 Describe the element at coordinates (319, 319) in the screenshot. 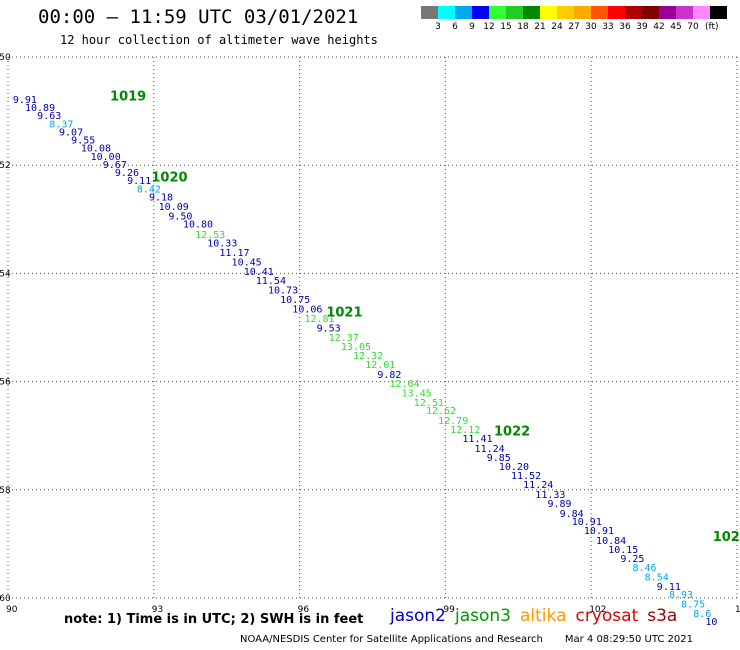

I see `wave-height-value: 12.81` at that location.